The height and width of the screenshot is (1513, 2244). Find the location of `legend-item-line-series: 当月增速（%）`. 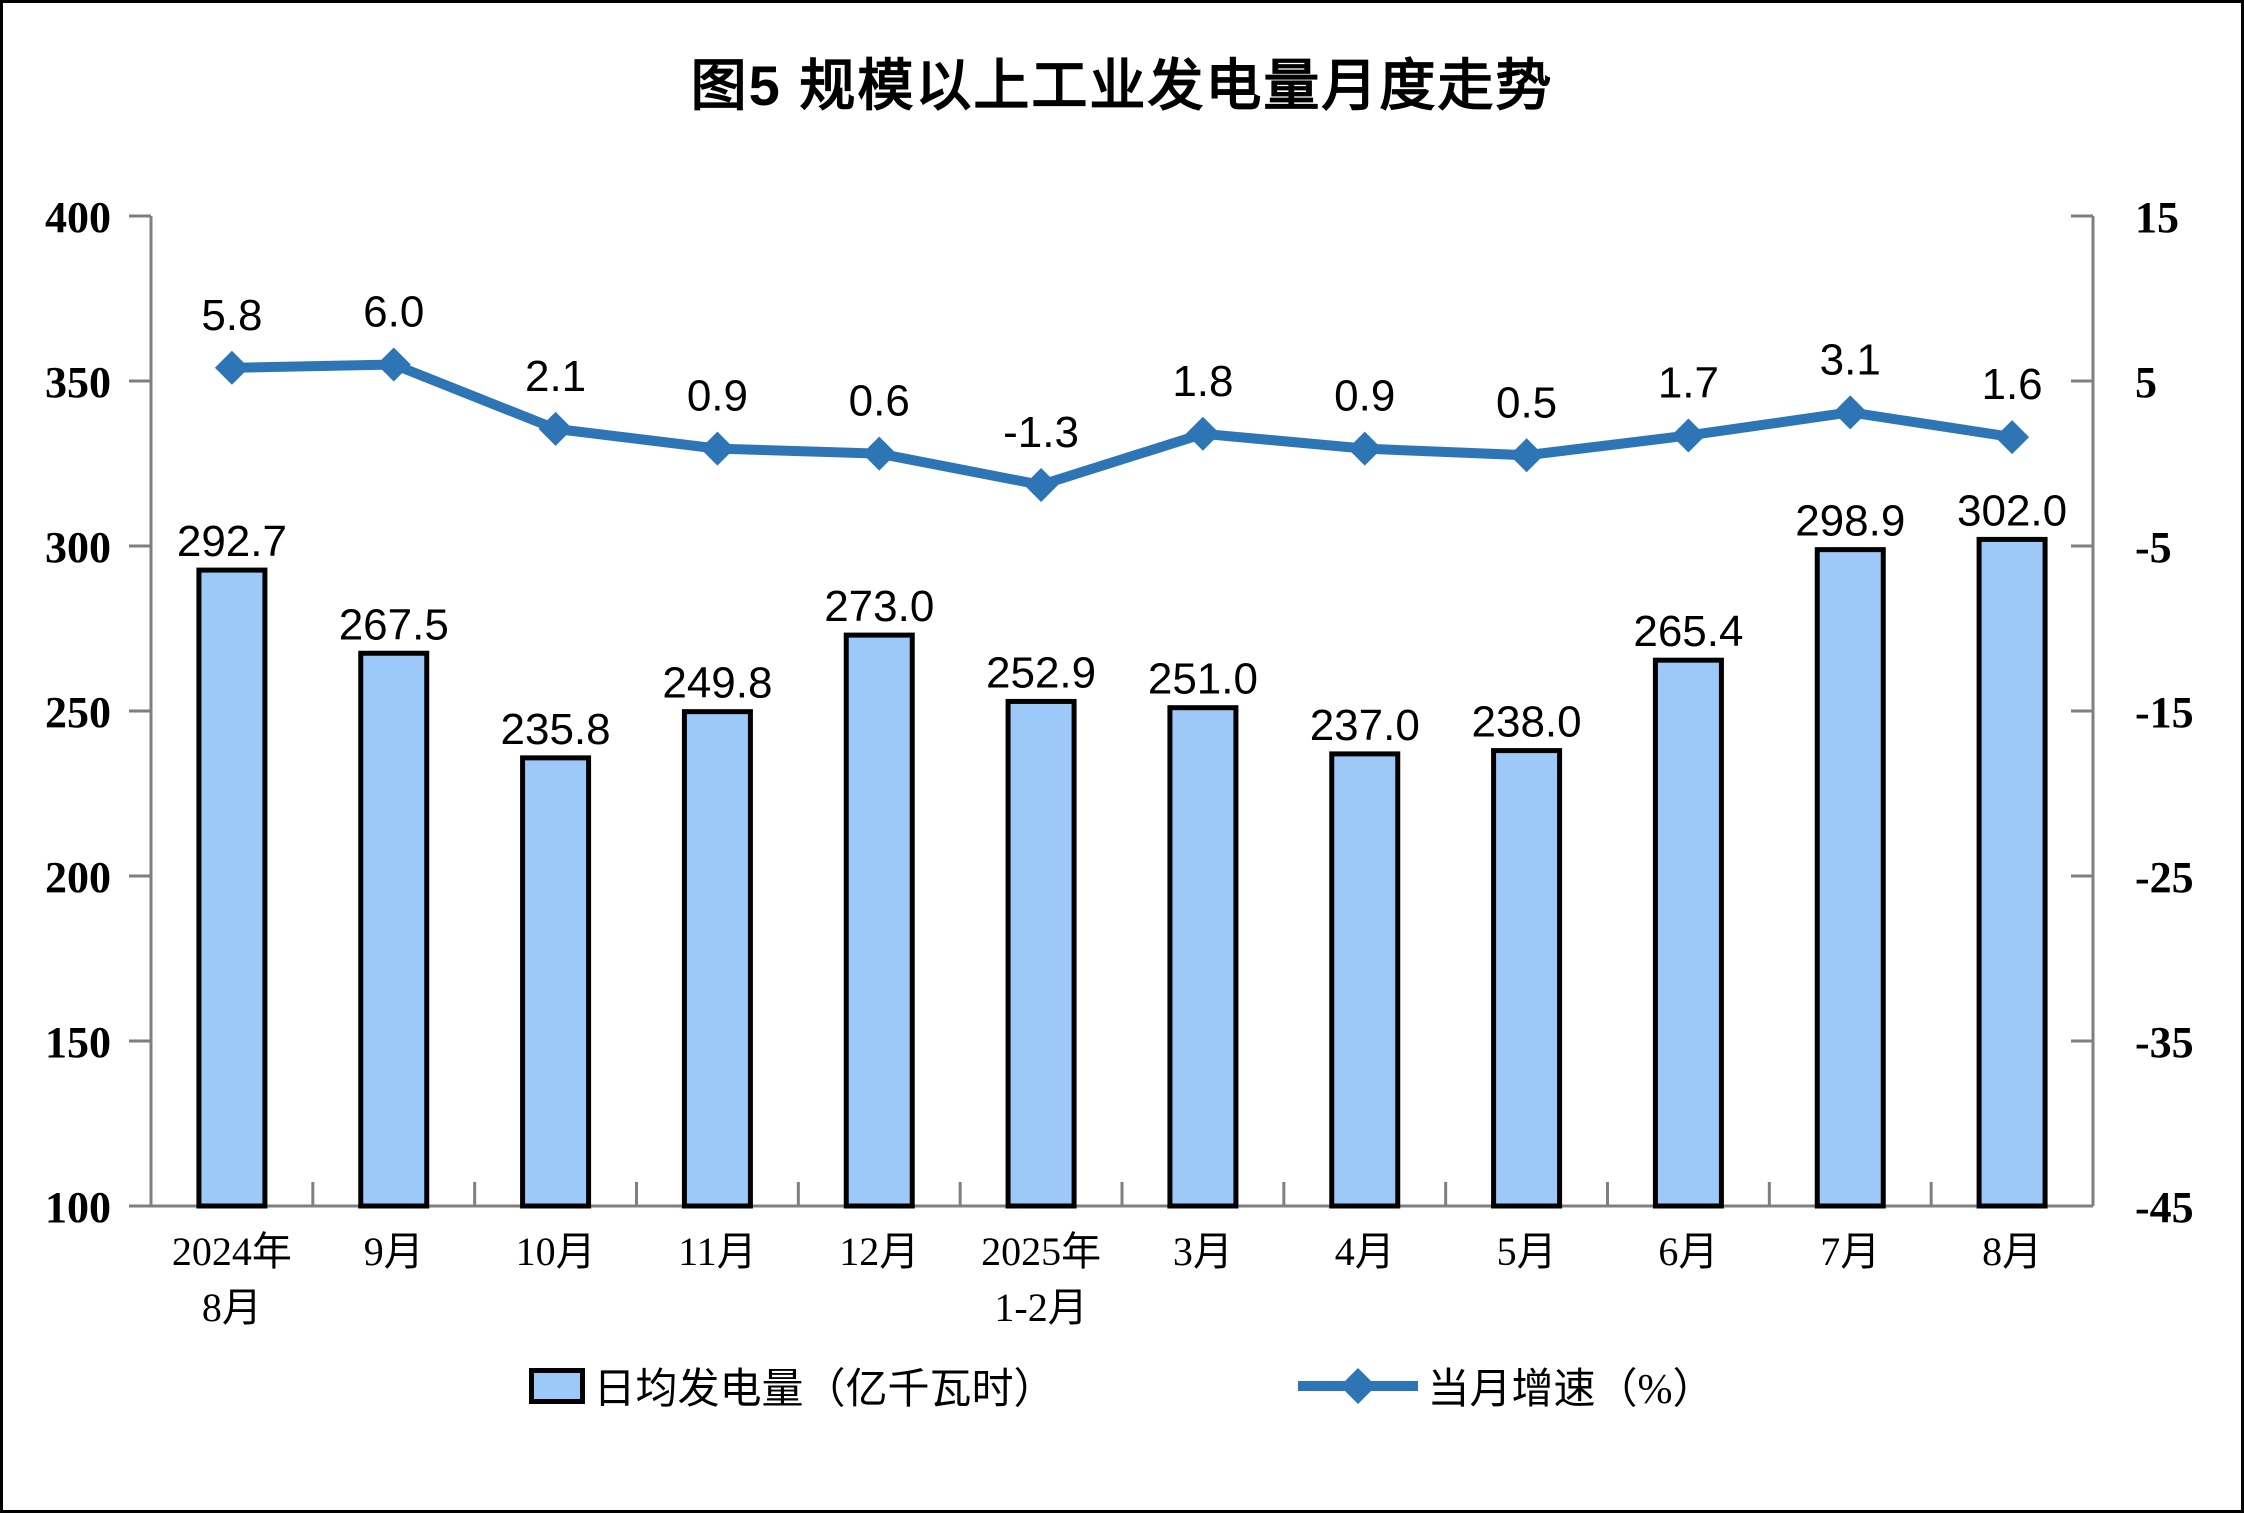

legend-item-line-series: 当月增速（%） is located at coordinates (1505, 1385).